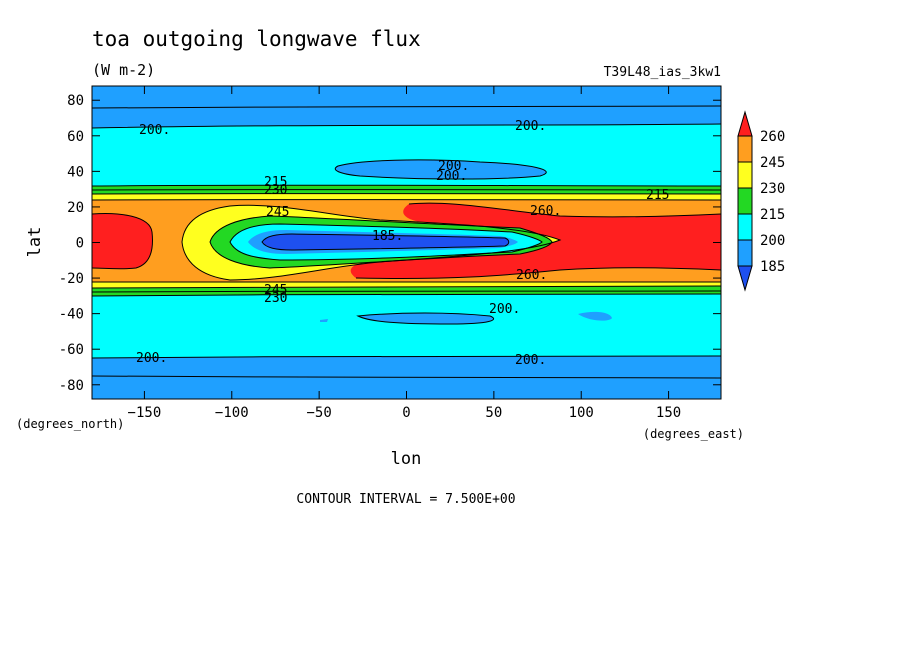 Image resolution: width=904 pixels, height=654 pixels. Describe the element at coordinates (772, 241) in the screenshot. I see `colorbar-label: 200` at that location.